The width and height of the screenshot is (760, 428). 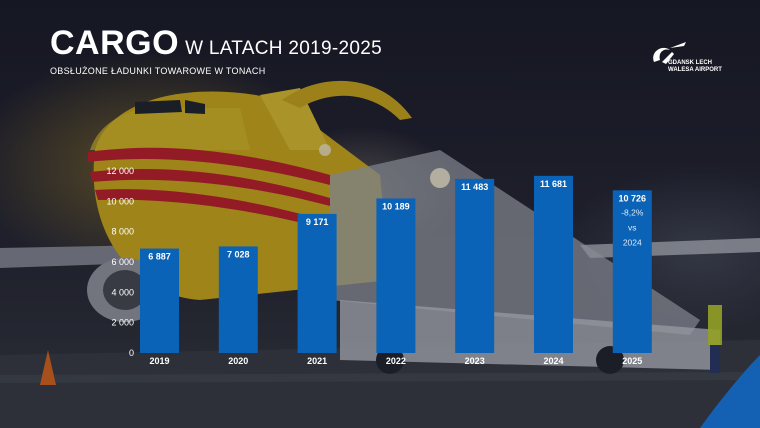 I want to click on bar-2021, so click(x=317, y=283).